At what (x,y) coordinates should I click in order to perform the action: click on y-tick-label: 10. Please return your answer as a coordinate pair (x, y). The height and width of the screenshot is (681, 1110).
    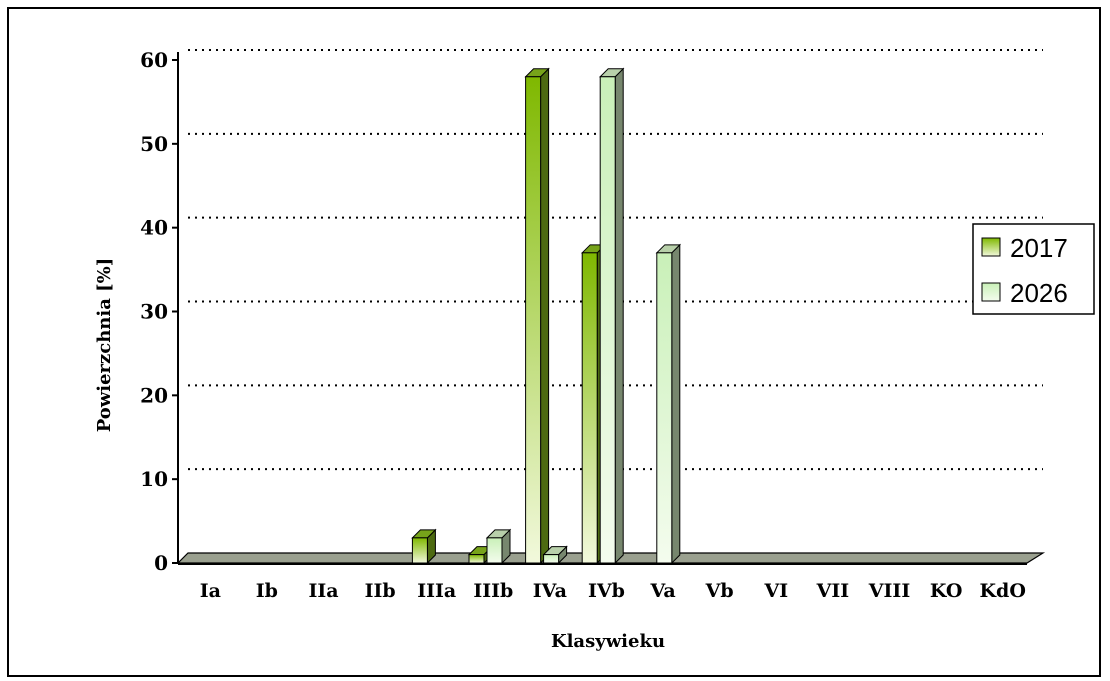
    Looking at the image, I should click on (154, 479).